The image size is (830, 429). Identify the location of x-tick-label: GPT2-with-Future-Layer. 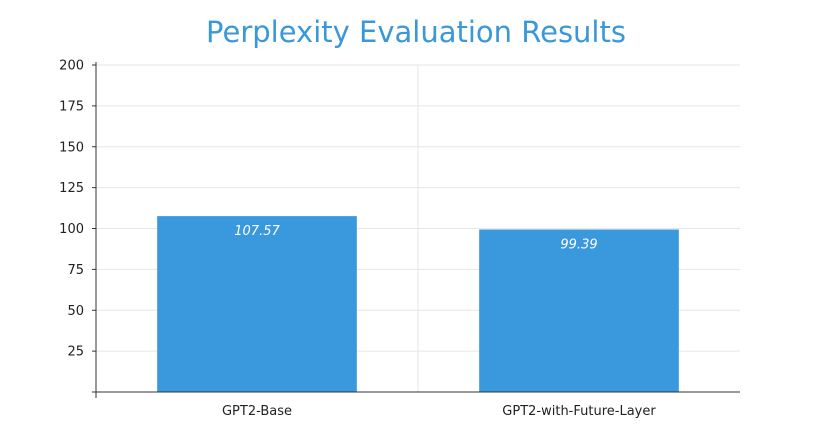
(579, 411).